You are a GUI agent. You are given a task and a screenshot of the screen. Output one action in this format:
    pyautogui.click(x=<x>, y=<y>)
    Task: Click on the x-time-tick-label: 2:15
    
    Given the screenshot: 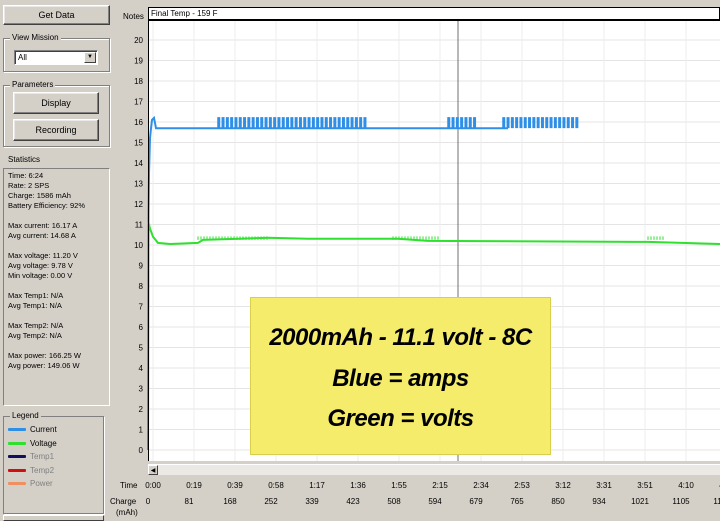 What is the action you would take?
    pyautogui.click(x=440, y=485)
    